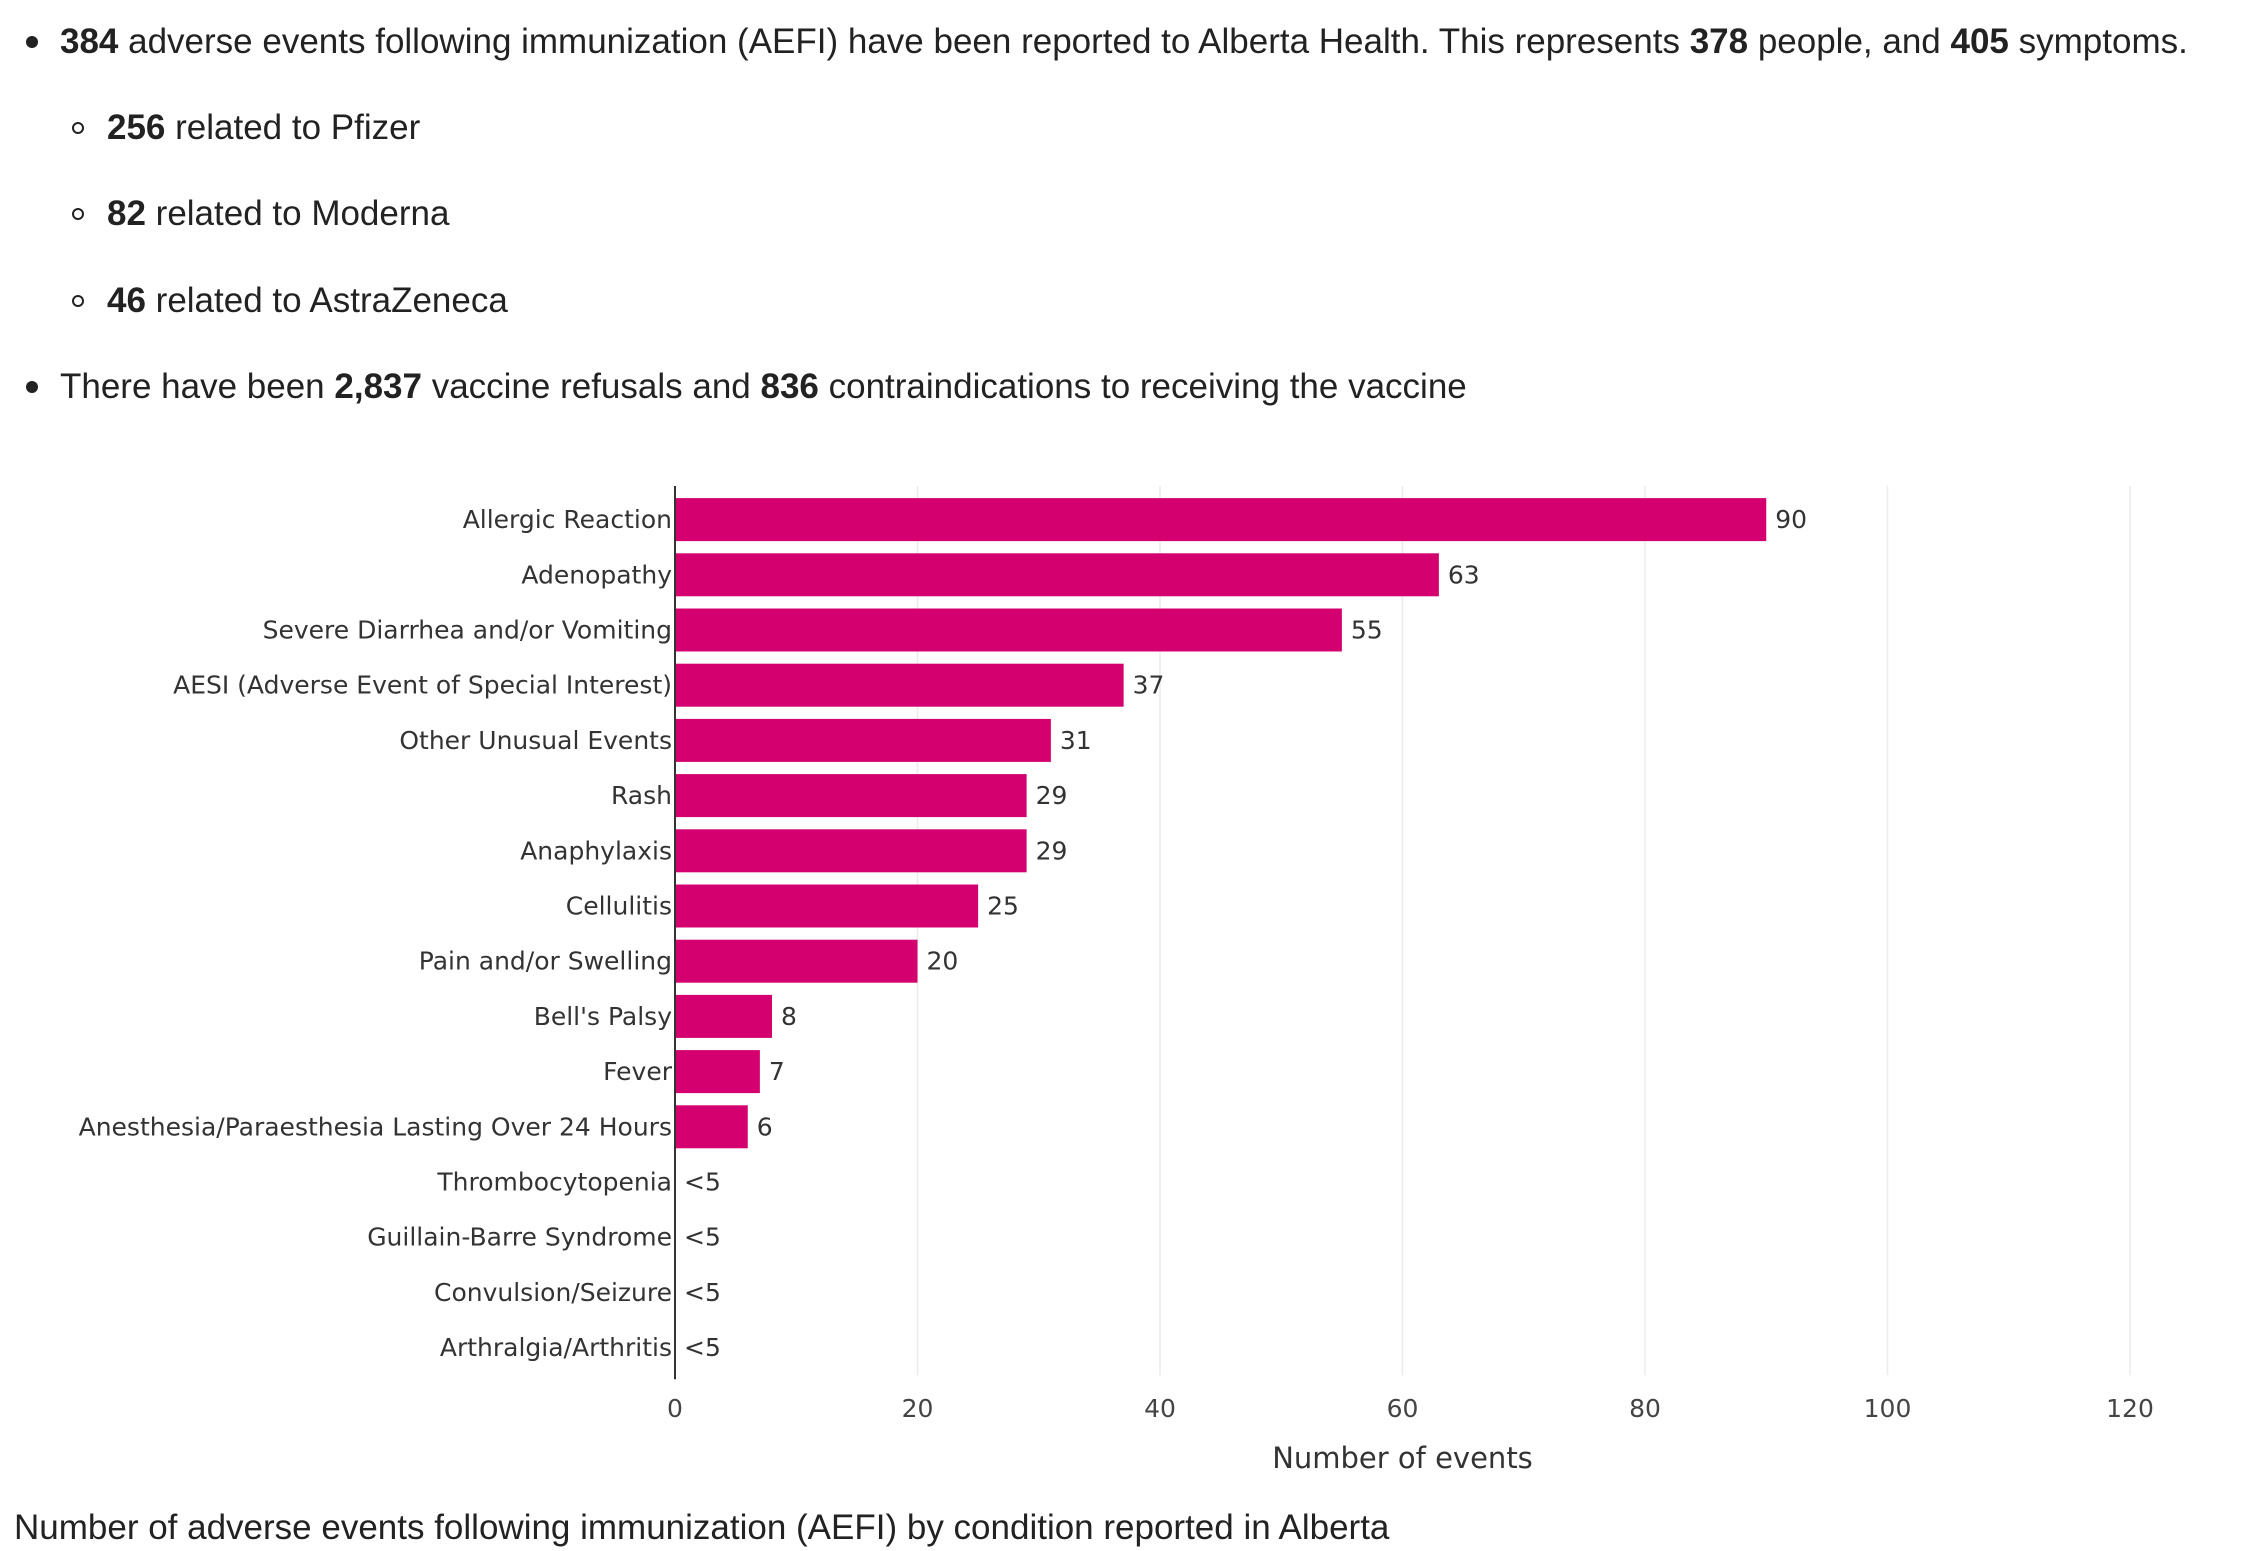 The width and height of the screenshot is (2265, 1551). Describe the element at coordinates (1719, 41) in the screenshot. I see `people-count: 378` at that location.